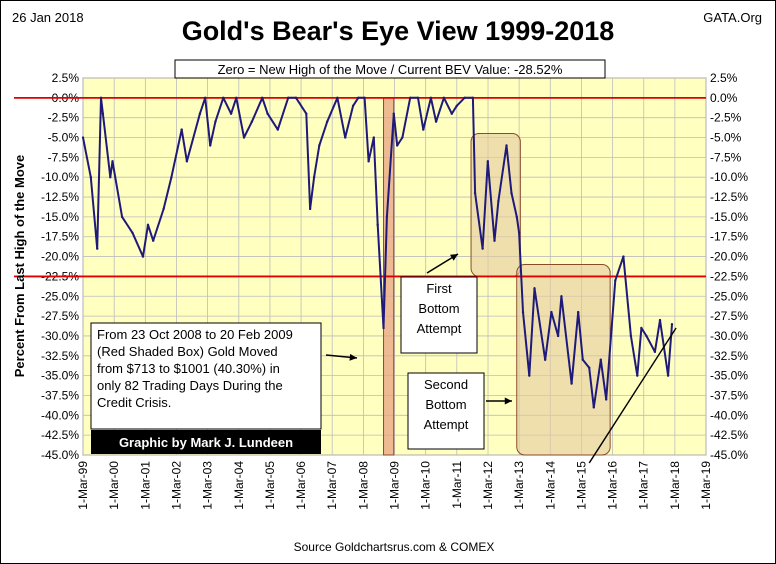  What do you see at coordinates (60, 257) in the screenshot?
I see `y-tick-label-left: -20.0%` at bounding box center [60, 257].